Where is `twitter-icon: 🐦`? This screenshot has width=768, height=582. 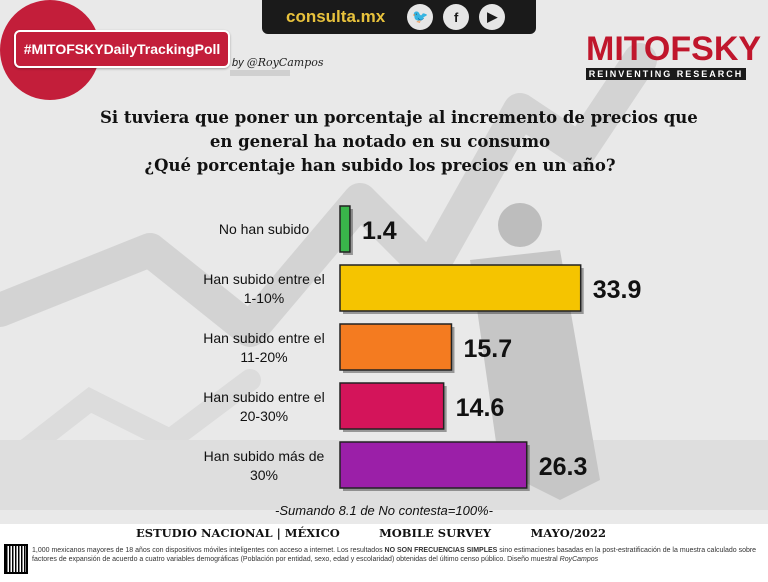 twitter-icon: 🐦 is located at coordinates (420, 17).